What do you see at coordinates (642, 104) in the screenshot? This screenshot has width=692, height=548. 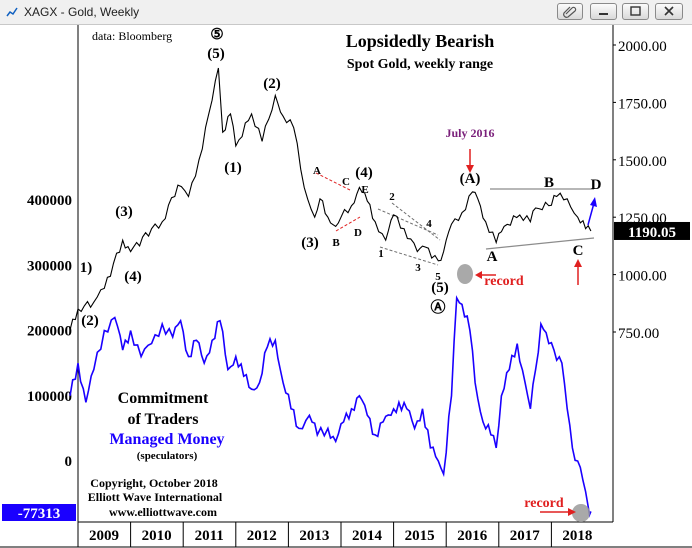 I see `price-tick-label: 1750.00` at bounding box center [642, 104].